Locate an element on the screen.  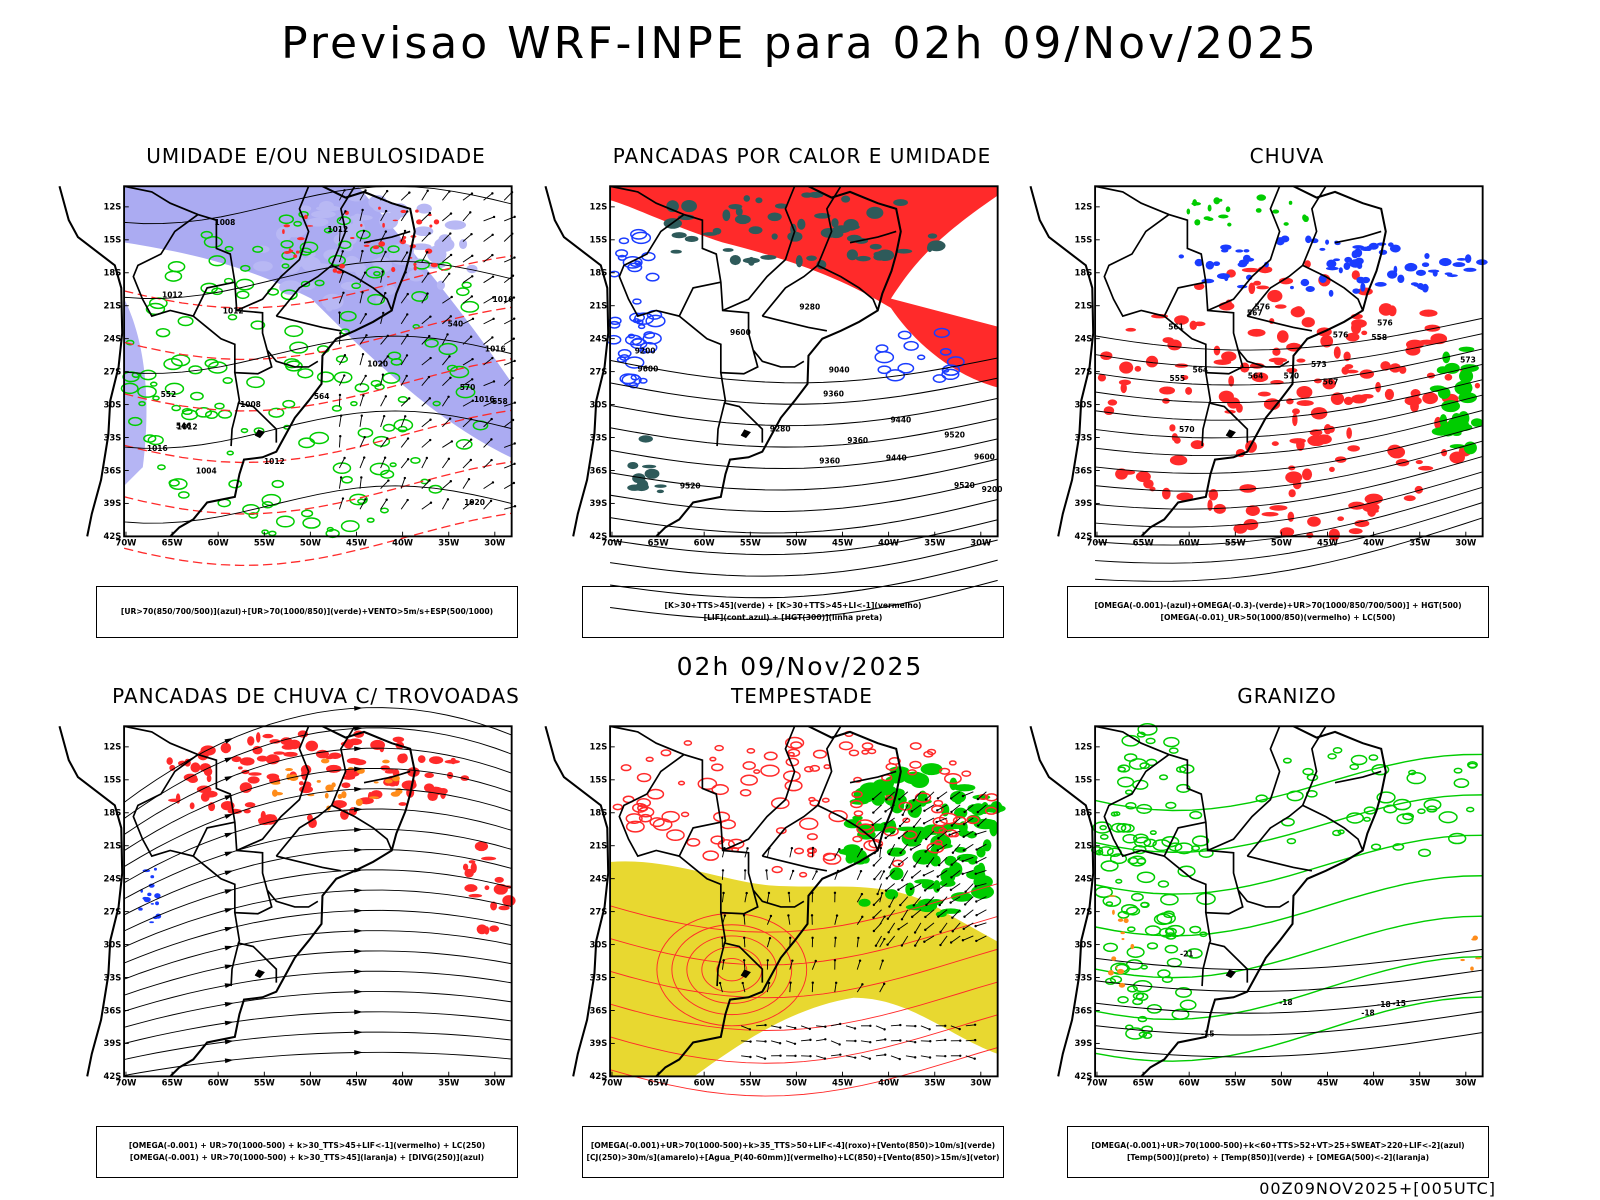
lon-label: 70W is located at coordinates (126, 543).